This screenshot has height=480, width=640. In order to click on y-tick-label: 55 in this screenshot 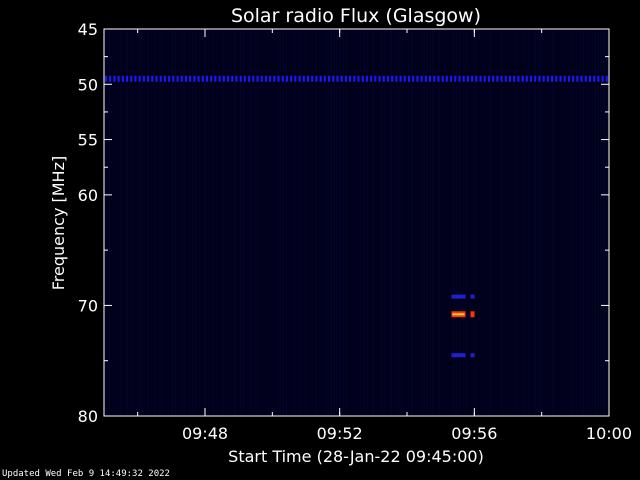, I will do `click(88, 140)`.